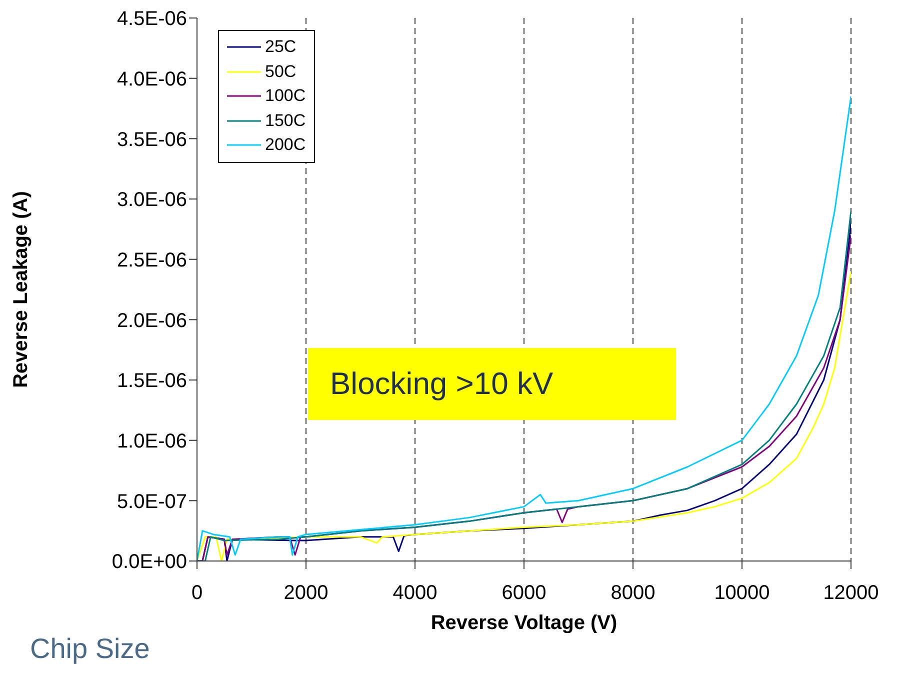  Describe the element at coordinates (151, 441) in the screenshot. I see `y-tick-label: 1.0E-06` at that location.